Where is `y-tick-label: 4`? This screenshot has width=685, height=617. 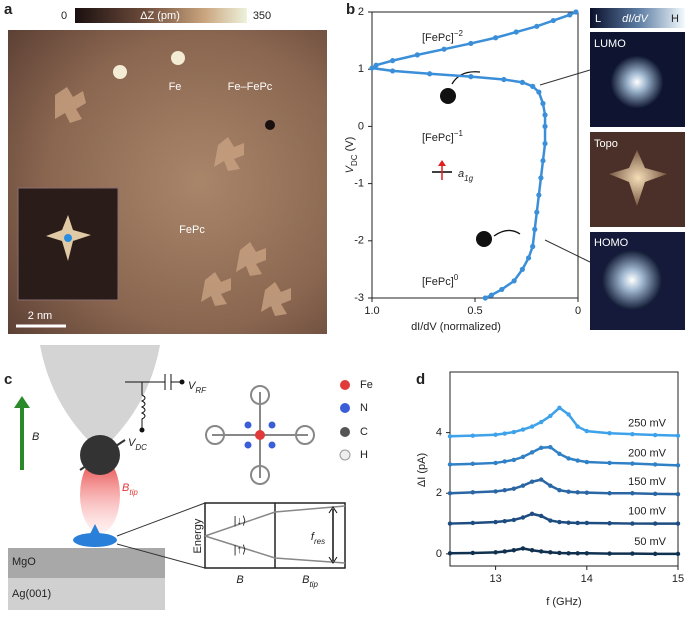 y-tick-label: 4 is located at coordinates (439, 433).